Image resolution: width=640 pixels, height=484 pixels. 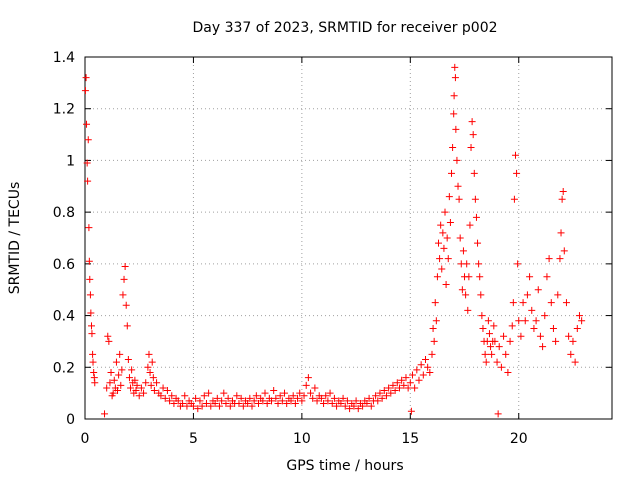 What do you see at coordinates (344, 466) in the screenshot?
I see `x-axis-label: GPS time / hours` at bounding box center [344, 466].